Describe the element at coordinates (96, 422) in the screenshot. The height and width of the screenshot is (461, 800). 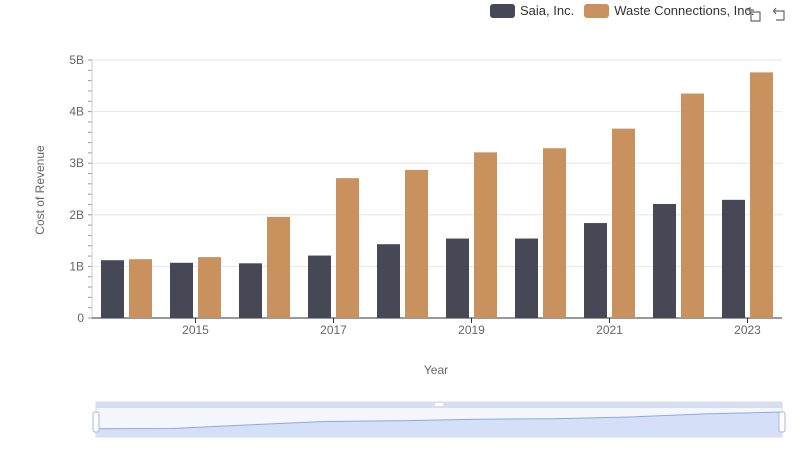
I see `datazoom-handle-left` at that location.